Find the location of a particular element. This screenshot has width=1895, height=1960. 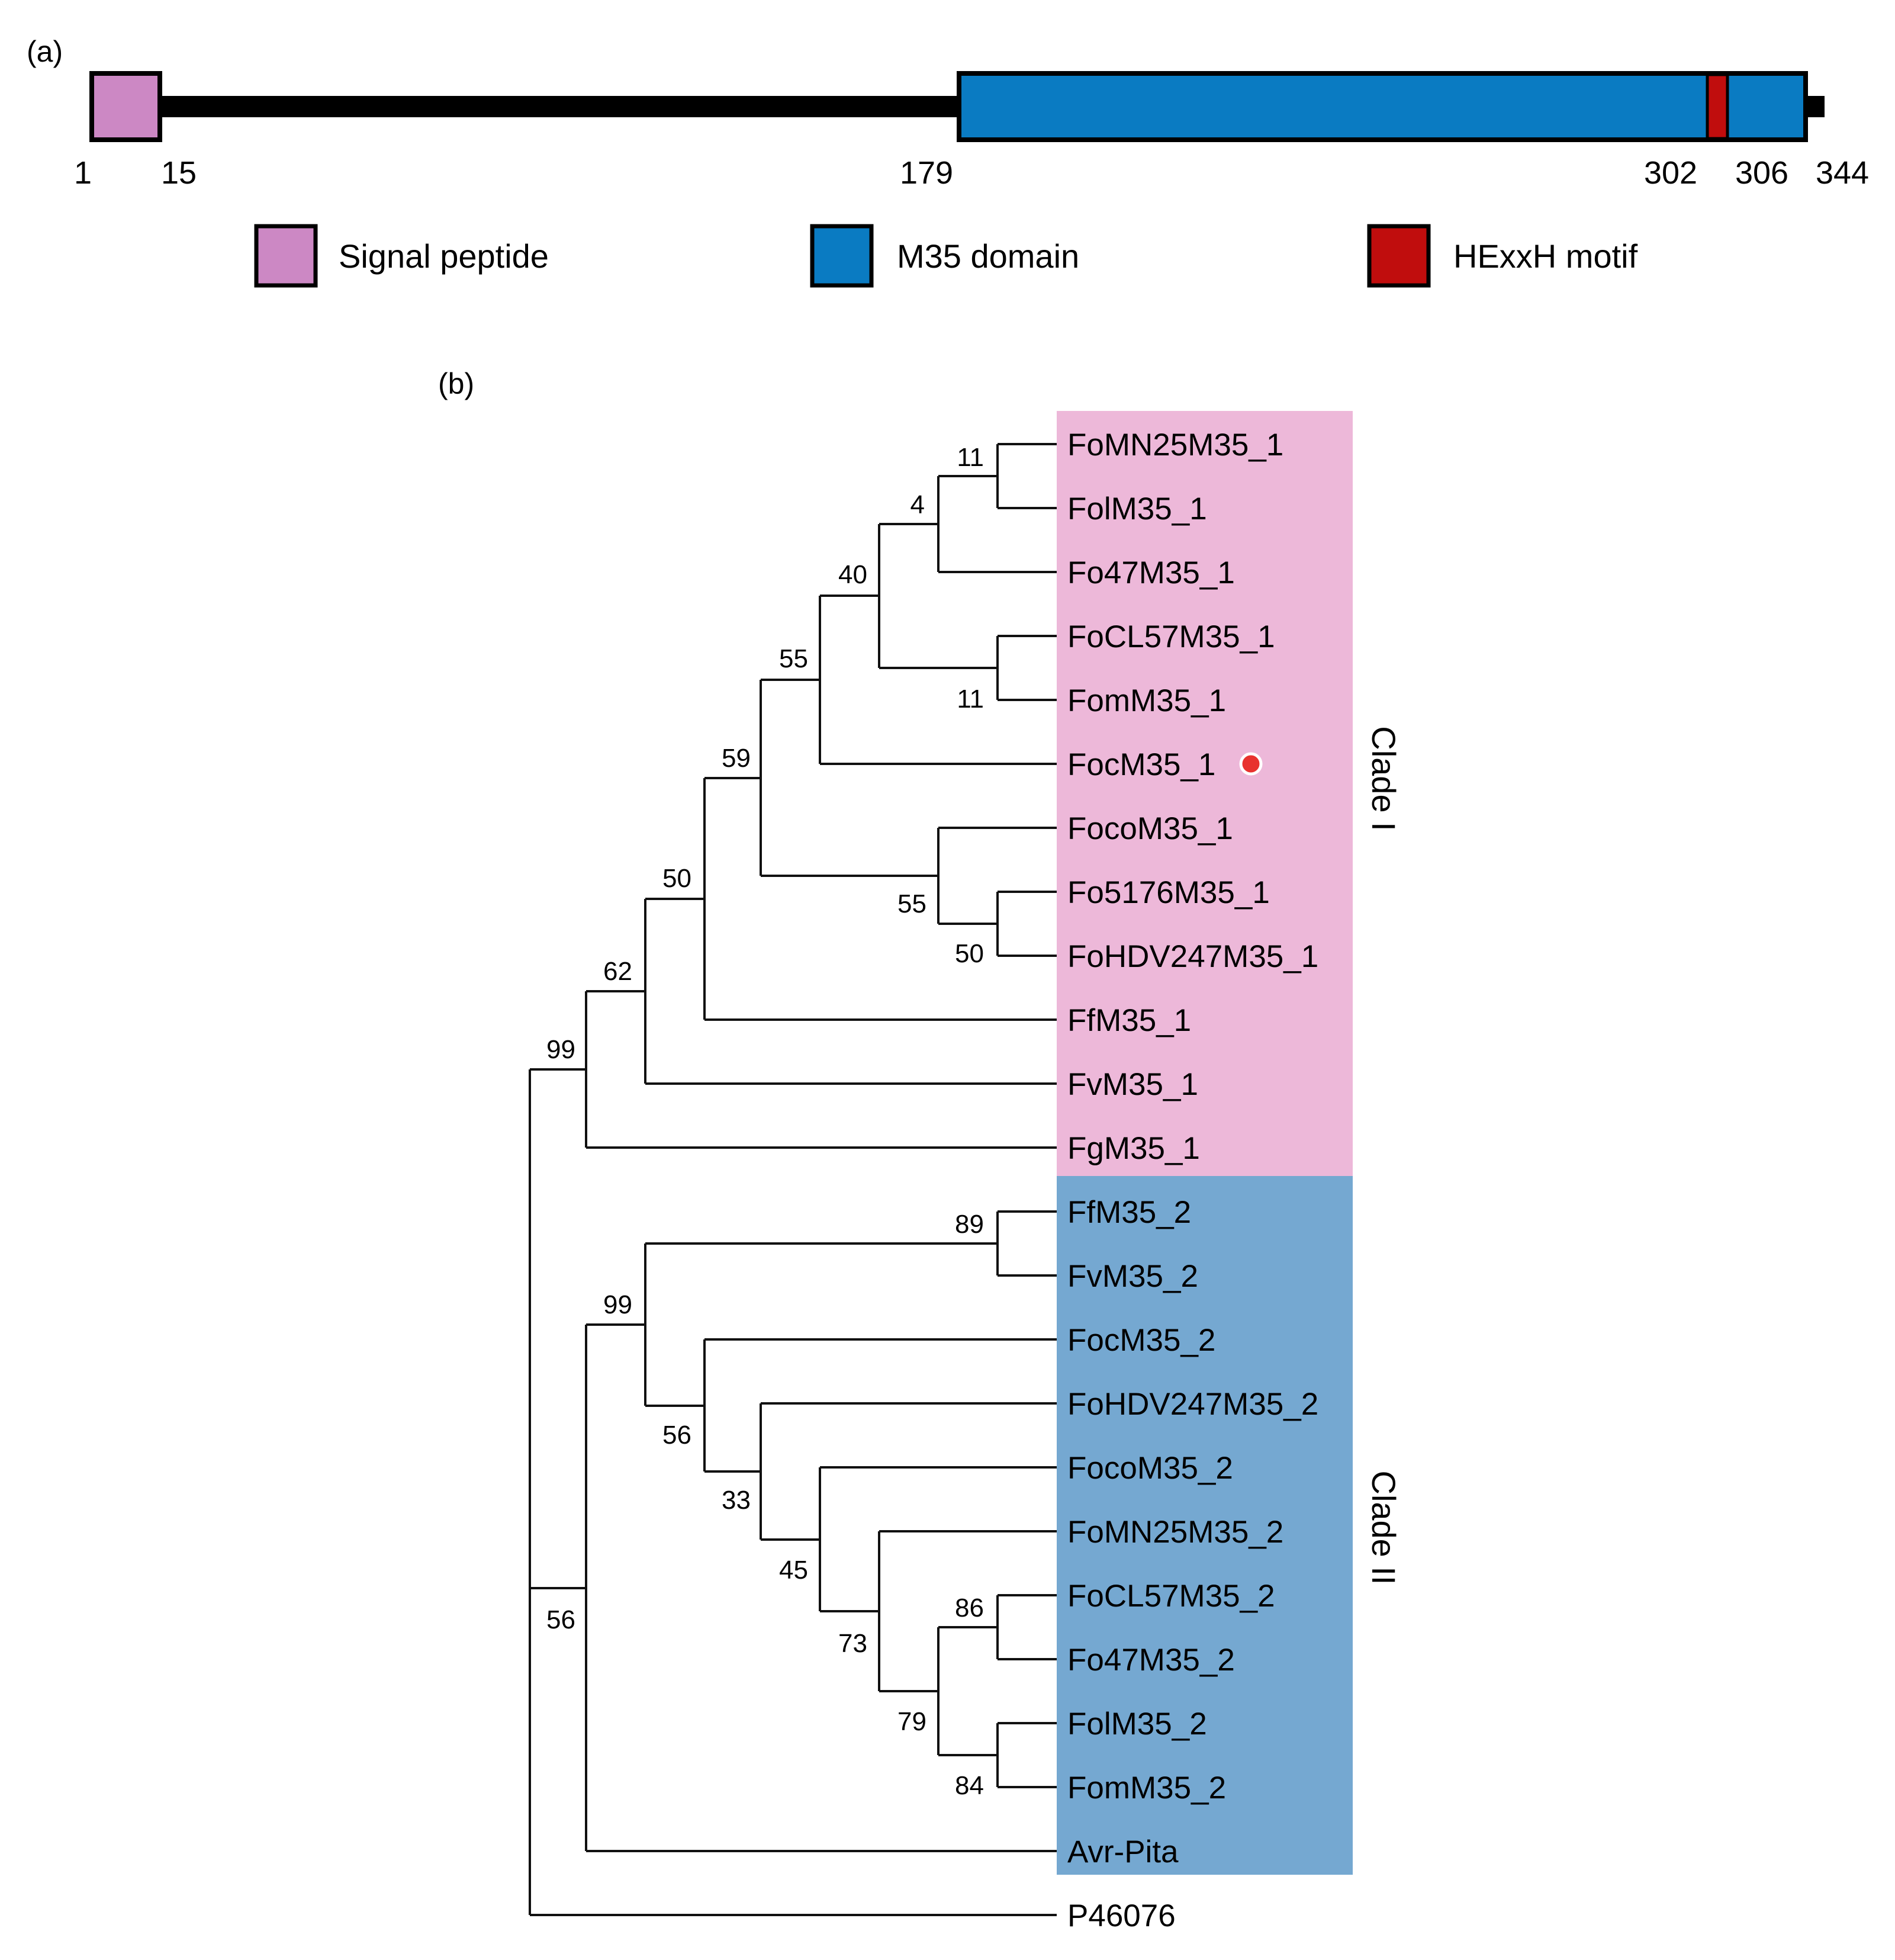

legend-label-m35-domain: M35 domain is located at coordinates (988, 256).